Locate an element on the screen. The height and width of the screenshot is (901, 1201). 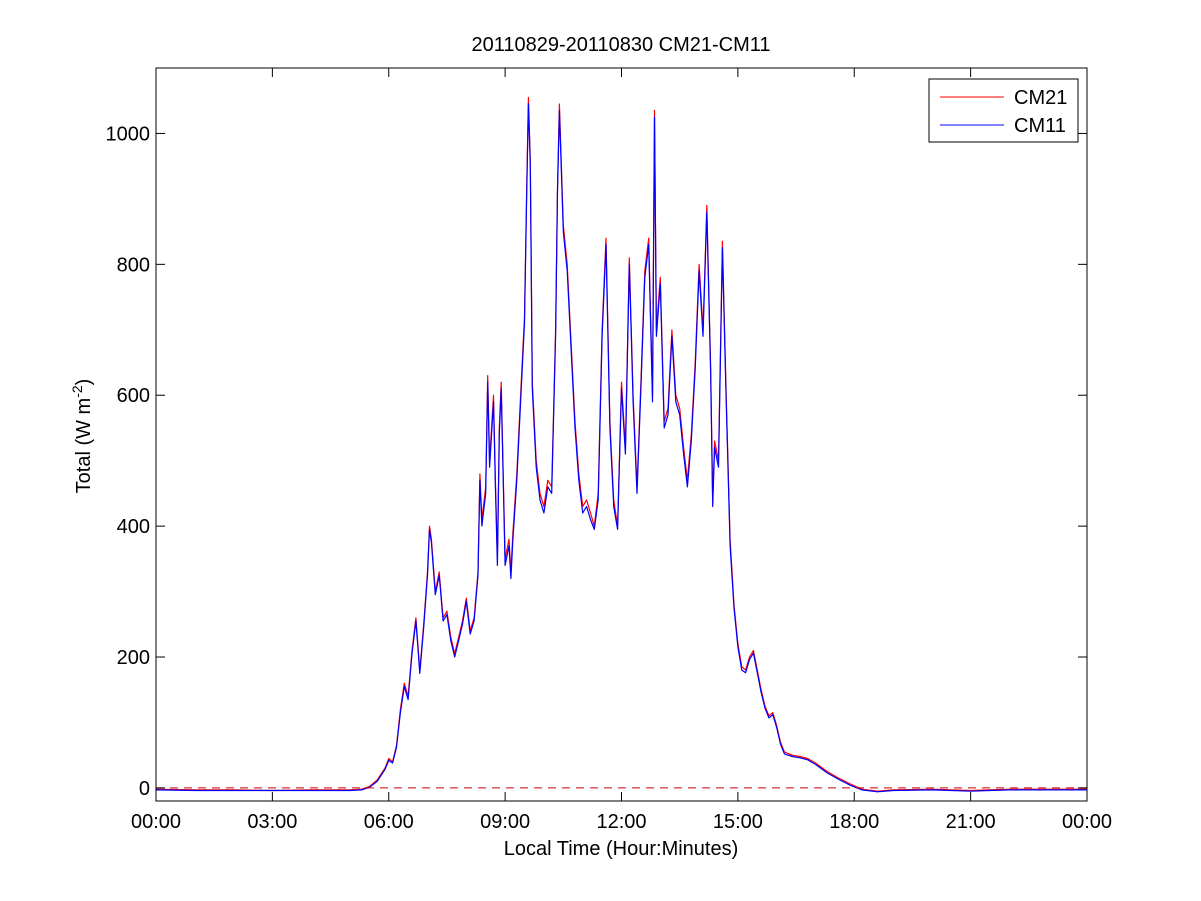
x-tick-label: 15:00 is located at coordinates (738, 822).